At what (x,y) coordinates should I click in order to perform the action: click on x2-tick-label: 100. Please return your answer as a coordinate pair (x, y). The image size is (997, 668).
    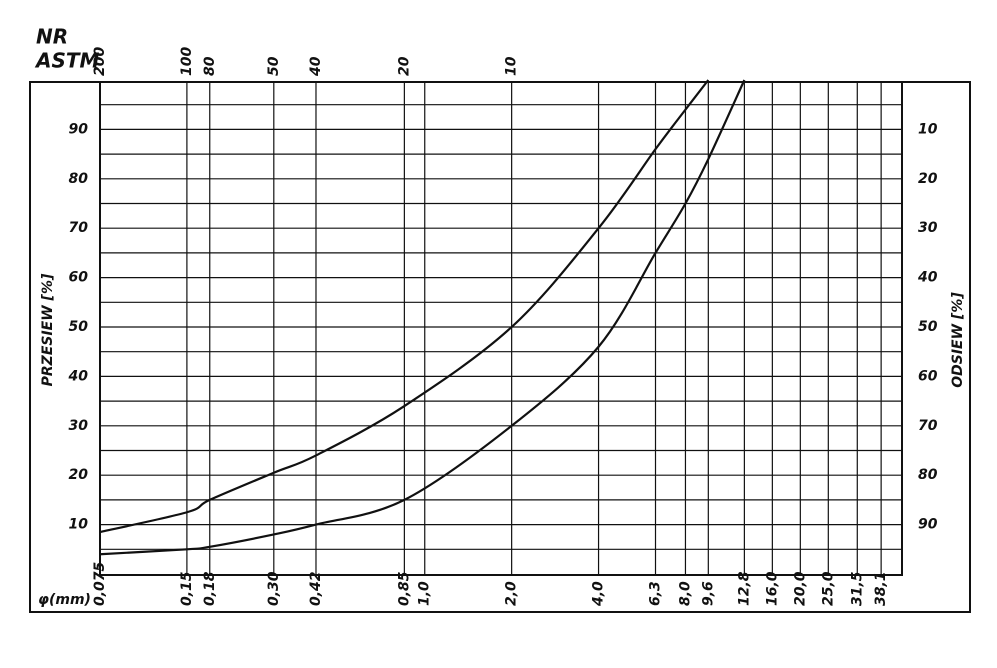
    Looking at the image, I should click on (187, 61).